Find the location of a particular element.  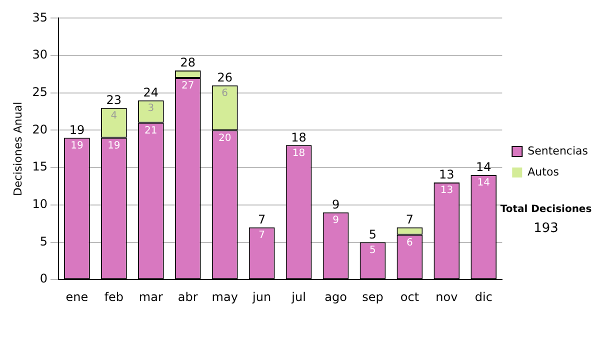

x-tick-label: ene is located at coordinates (77, 297).